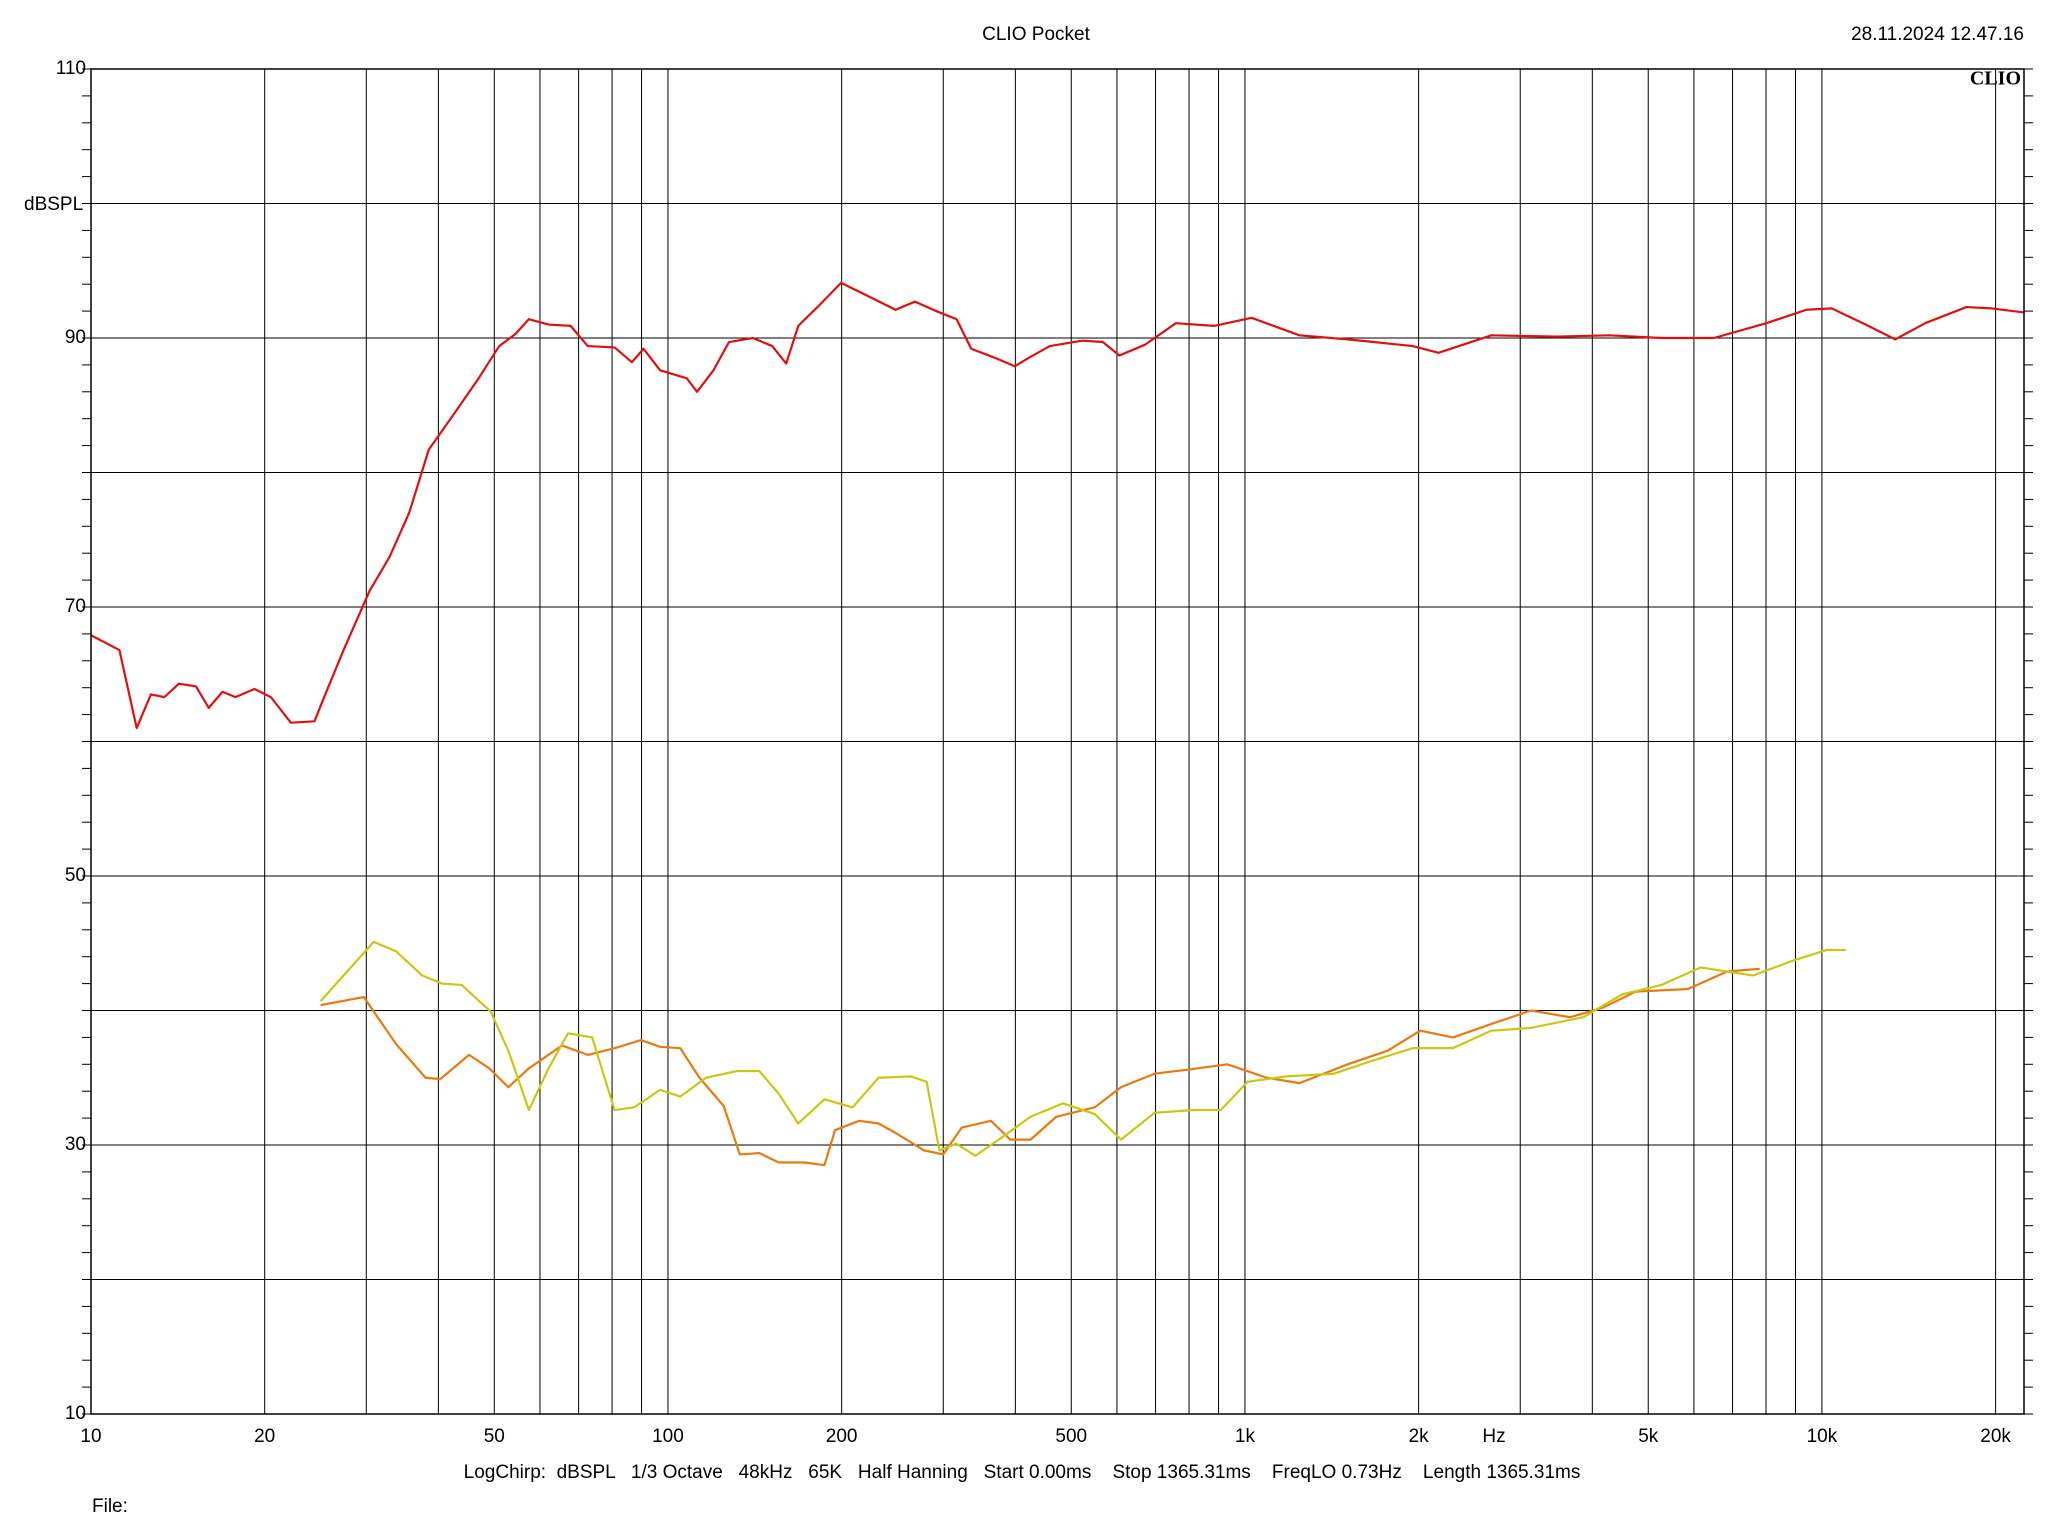  Describe the element at coordinates (1937, 34) in the screenshot. I see `timestamp: 28.11.2024 12.47.16` at that location.